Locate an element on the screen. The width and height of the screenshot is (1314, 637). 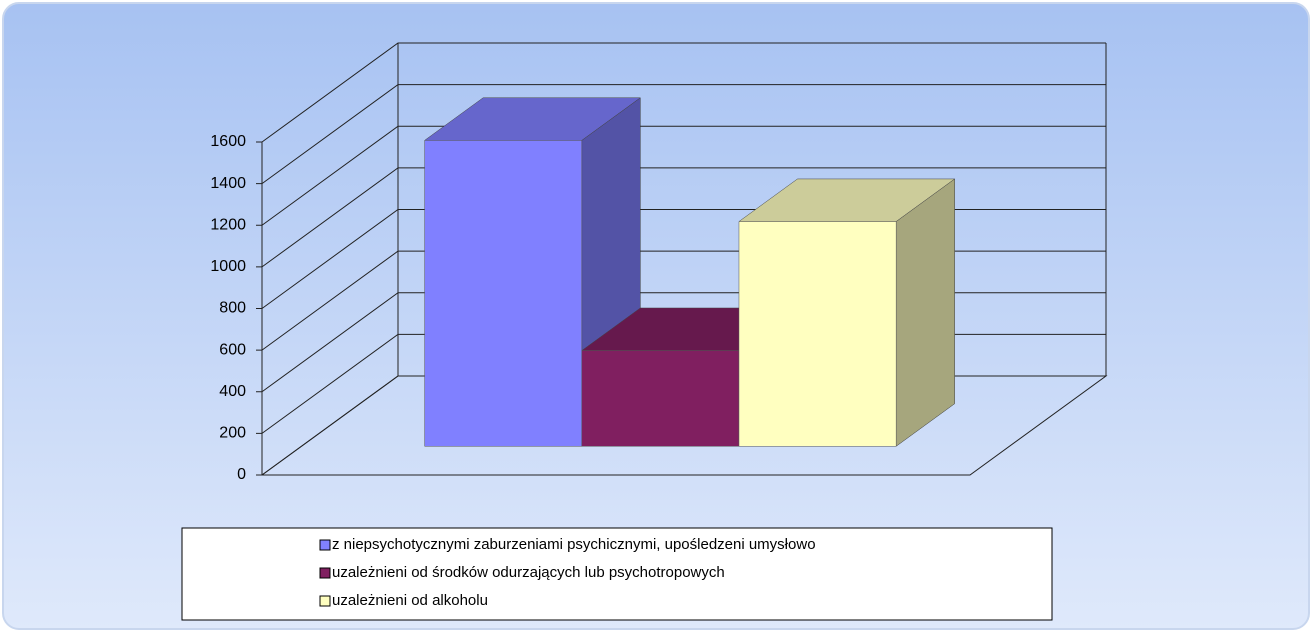
legend-label: uzależnieni od alkoholu is located at coordinates (410, 600).